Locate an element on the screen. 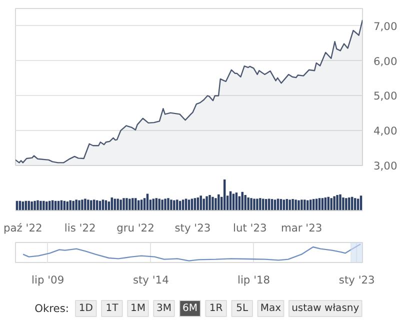  text: paź '22 is located at coordinates (23, 228).